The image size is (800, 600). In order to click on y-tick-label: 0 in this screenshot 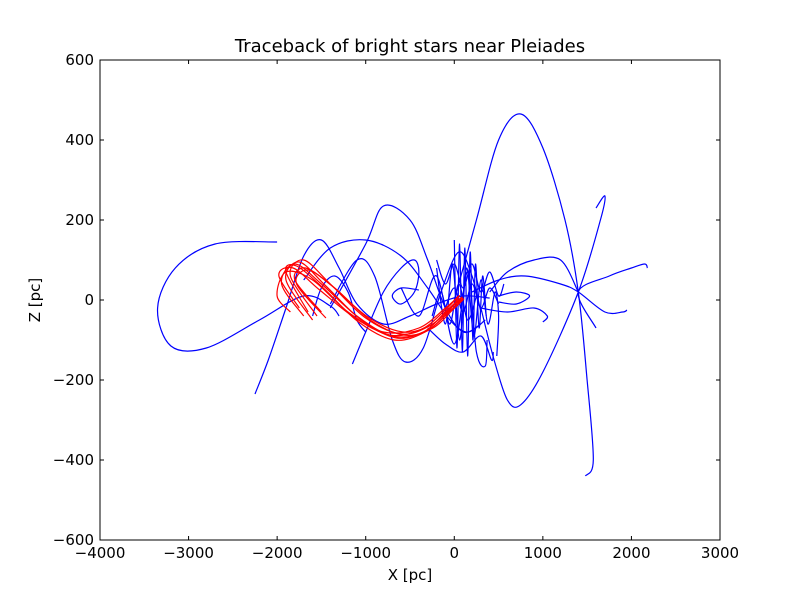, I will do `click(89, 300)`.